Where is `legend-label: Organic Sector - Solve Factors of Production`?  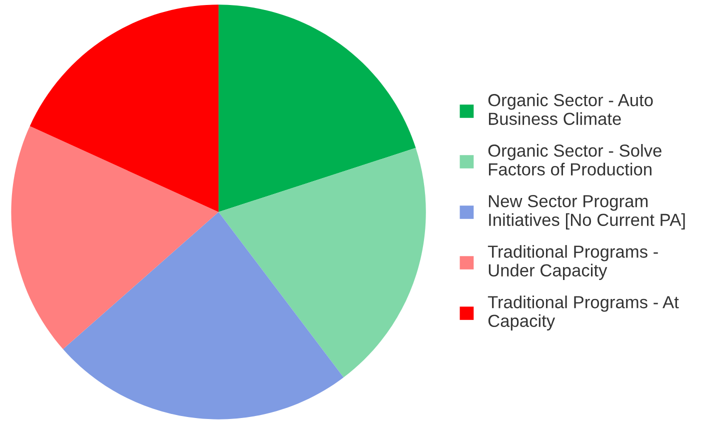 legend-label: Organic Sector - Solve Factors of Production is located at coordinates (575, 160).